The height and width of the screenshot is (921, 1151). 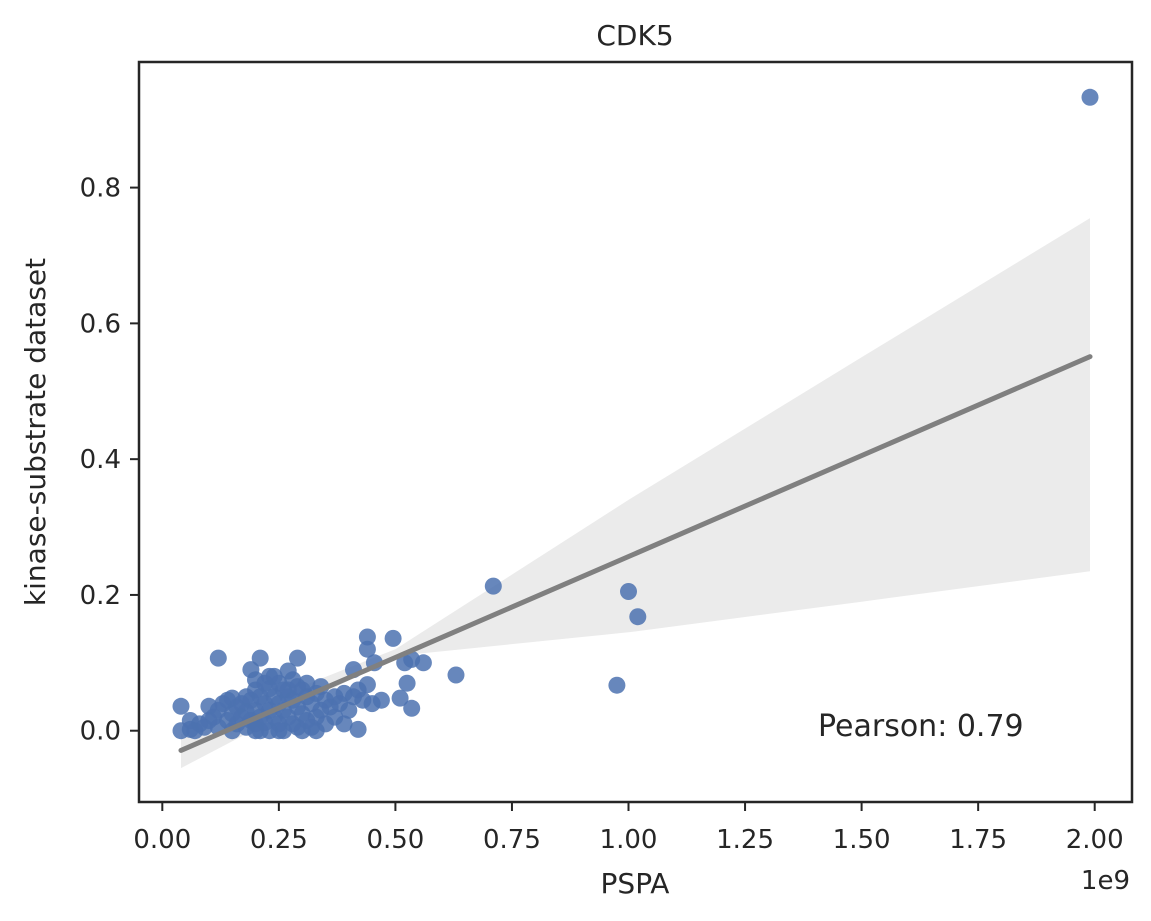 I want to click on y-tick-label: 0.0, so click(x=100, y=732).